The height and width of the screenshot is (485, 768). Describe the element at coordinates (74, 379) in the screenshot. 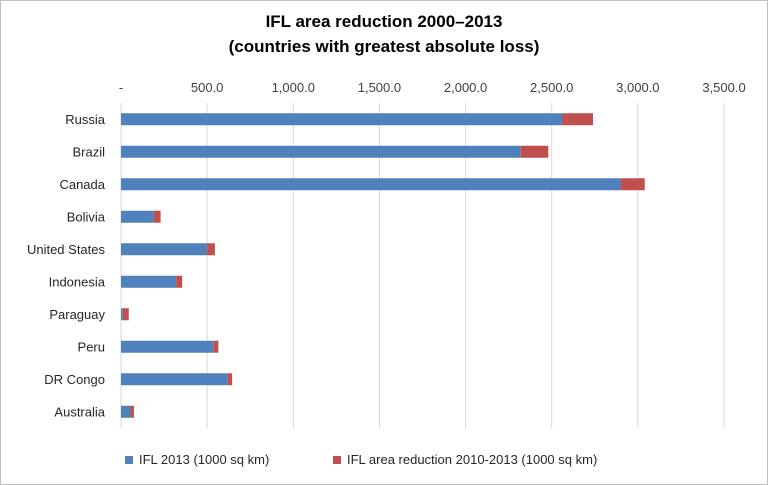

I see `category-label: DR Congo` at that location.